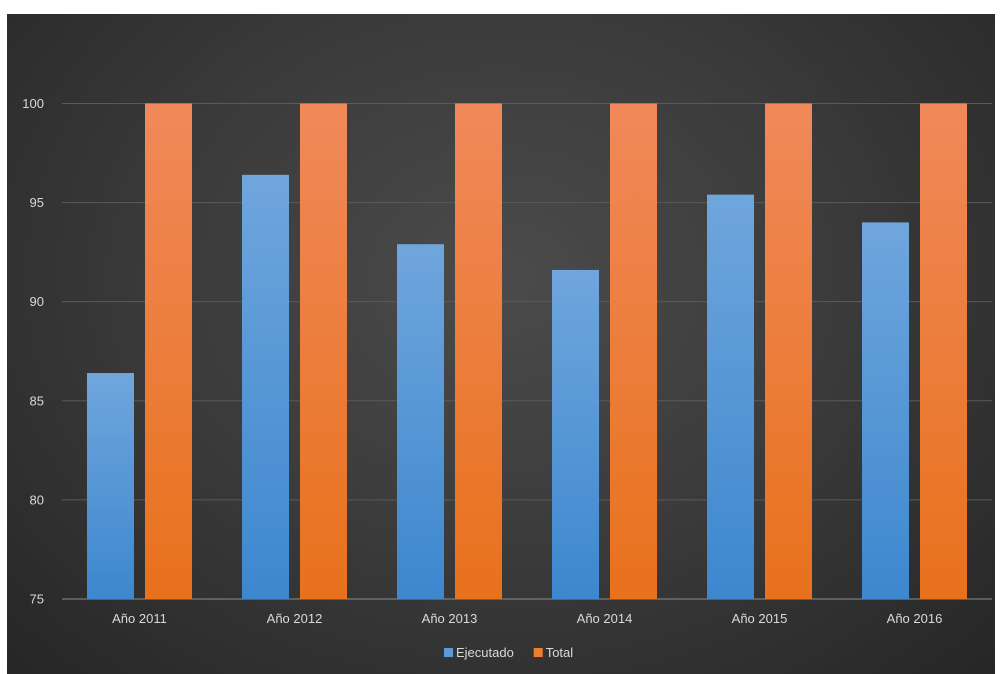 The height and width of the screenshot is (674, 1001). Describe the element at coordinates (33, 351) in the screenshot. I see `y-axis: 75 80 85 90 95 100` at that location.